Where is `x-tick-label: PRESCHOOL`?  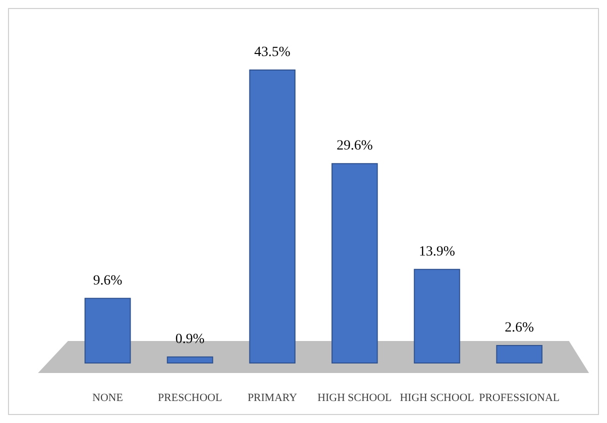 x-tick-label: PRESCHOOL is located at coordinates (190, 398).